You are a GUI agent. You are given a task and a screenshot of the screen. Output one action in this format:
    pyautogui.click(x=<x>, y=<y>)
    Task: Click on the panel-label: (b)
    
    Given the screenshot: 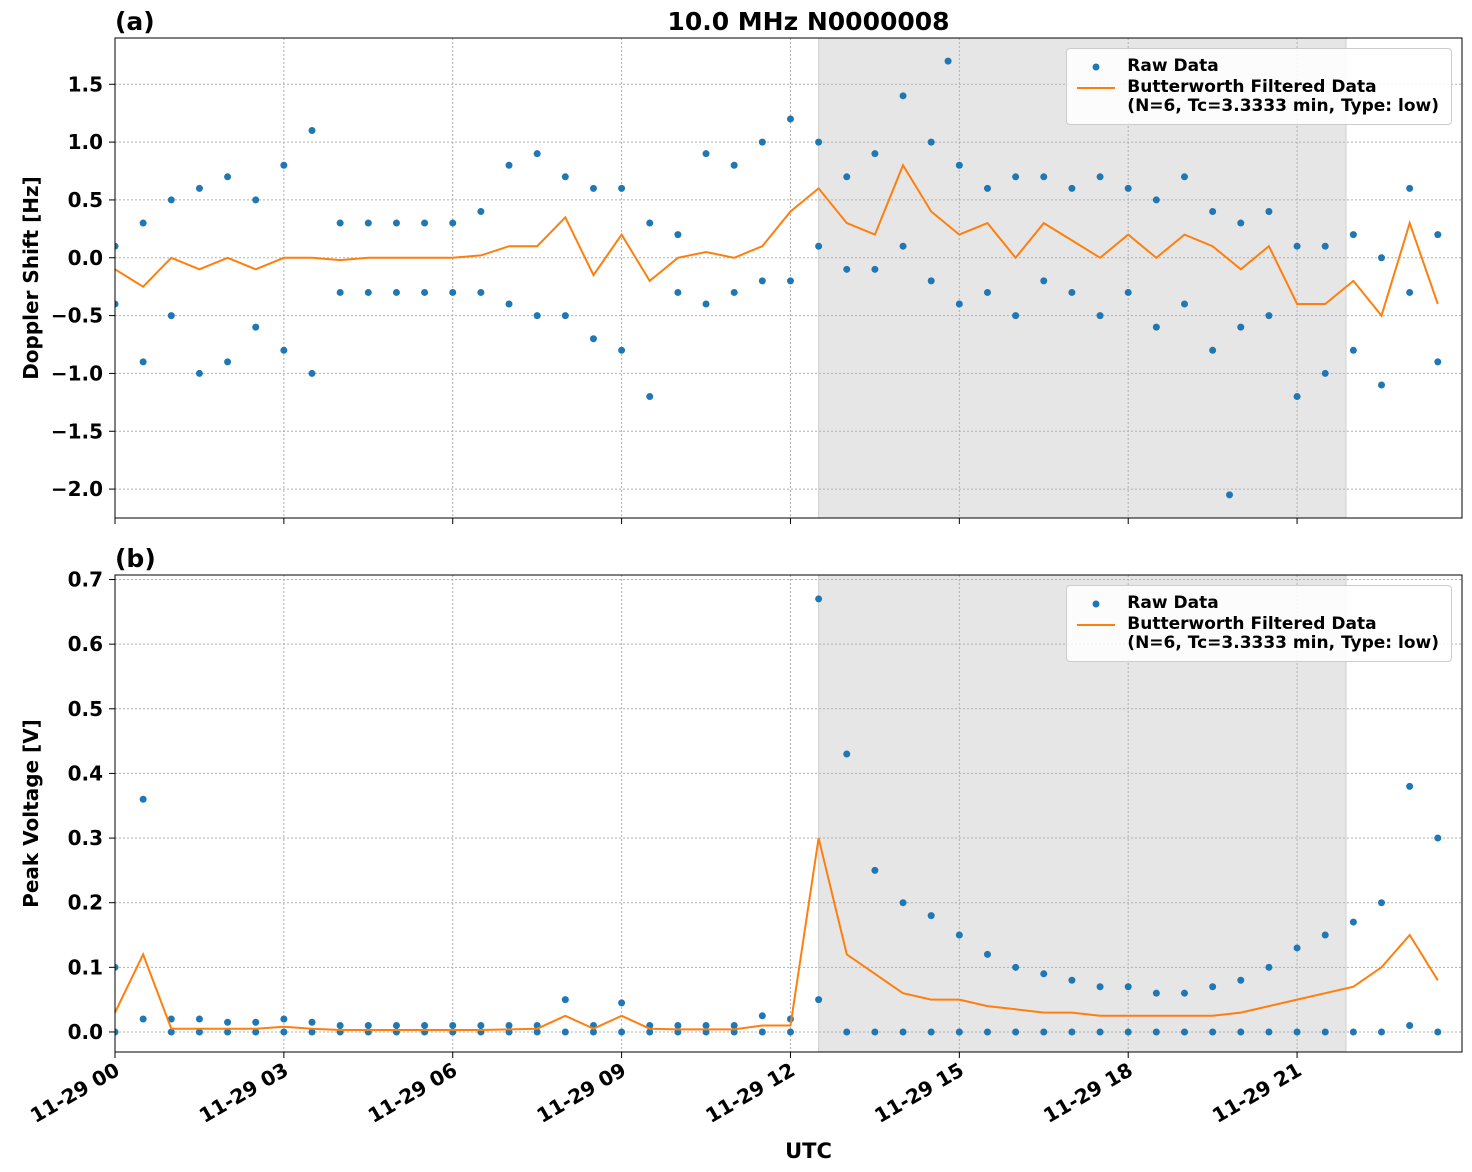 What is the action you would take?
    pyautogui.click(x=135, y=558)
    